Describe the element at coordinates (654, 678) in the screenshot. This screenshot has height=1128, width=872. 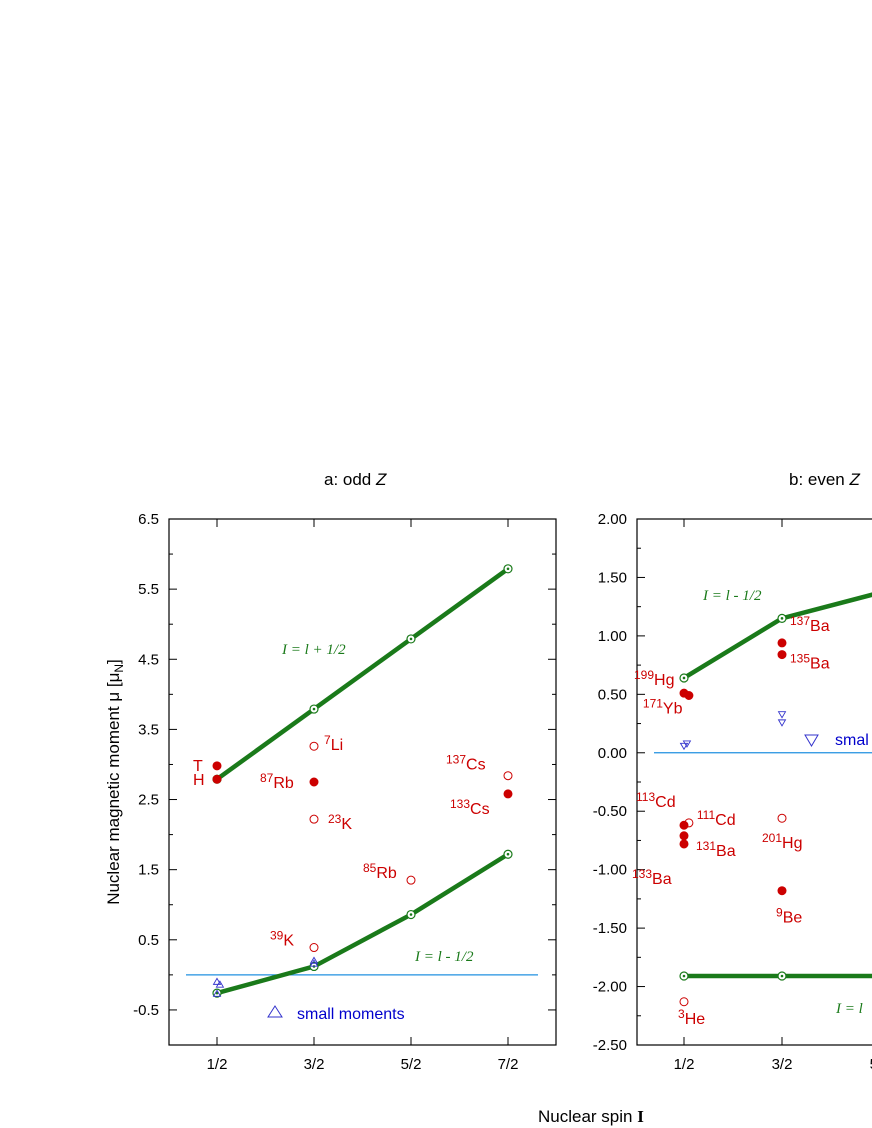
I see `point-label: 199Hg` at that location.